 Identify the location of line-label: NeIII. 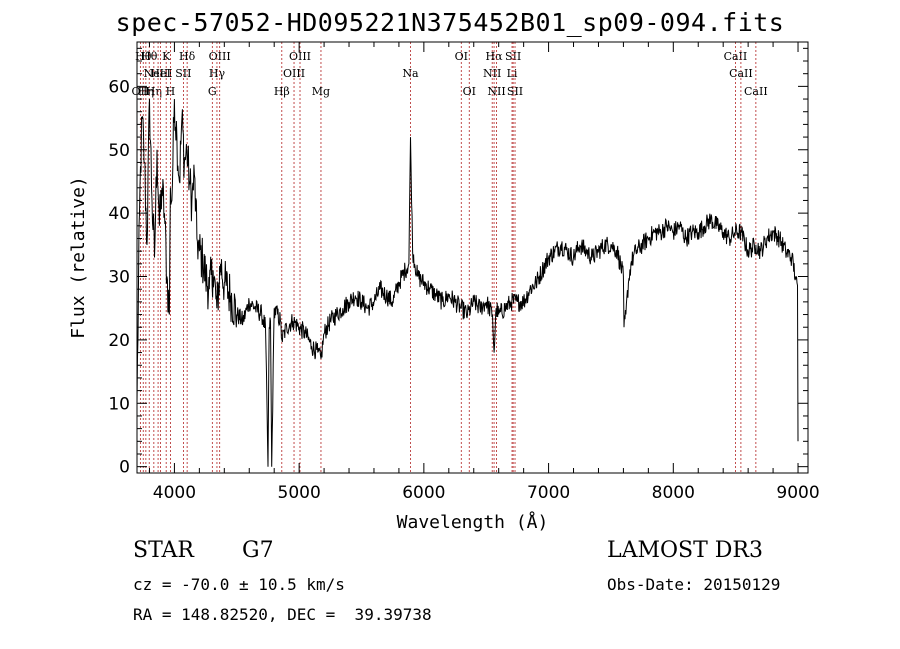
(157, 73).